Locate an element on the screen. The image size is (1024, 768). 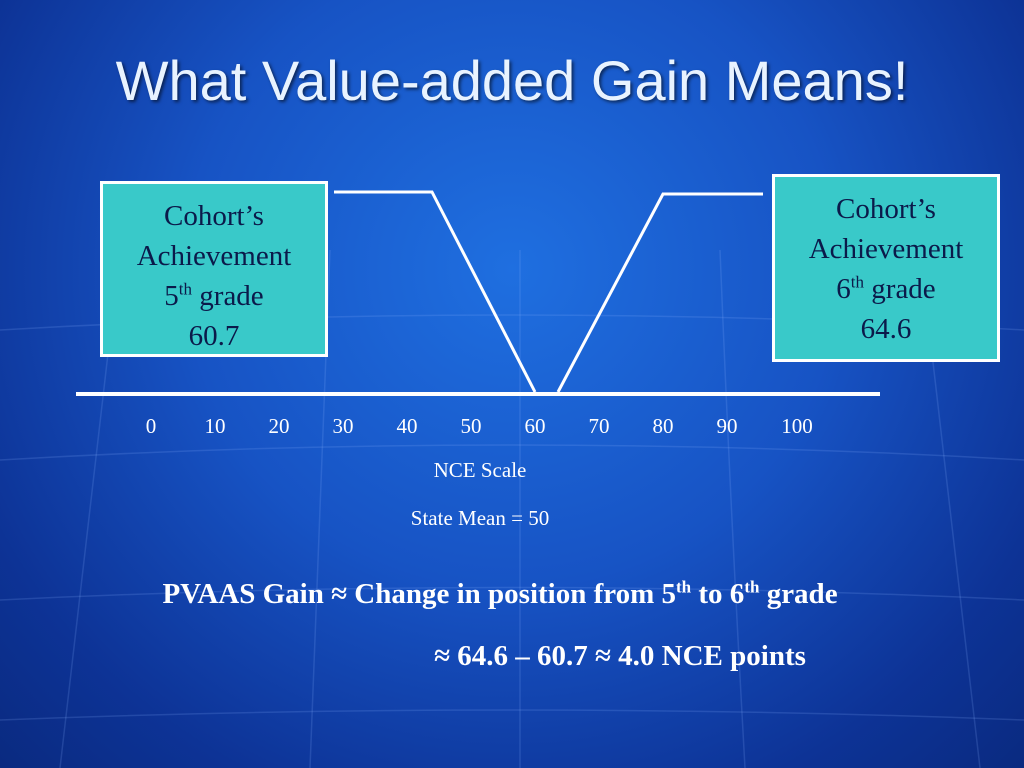
cohort-5th-grade-box: Cohort’s Achievement 5th grade 60.7 is located at coordinates (214, 269).